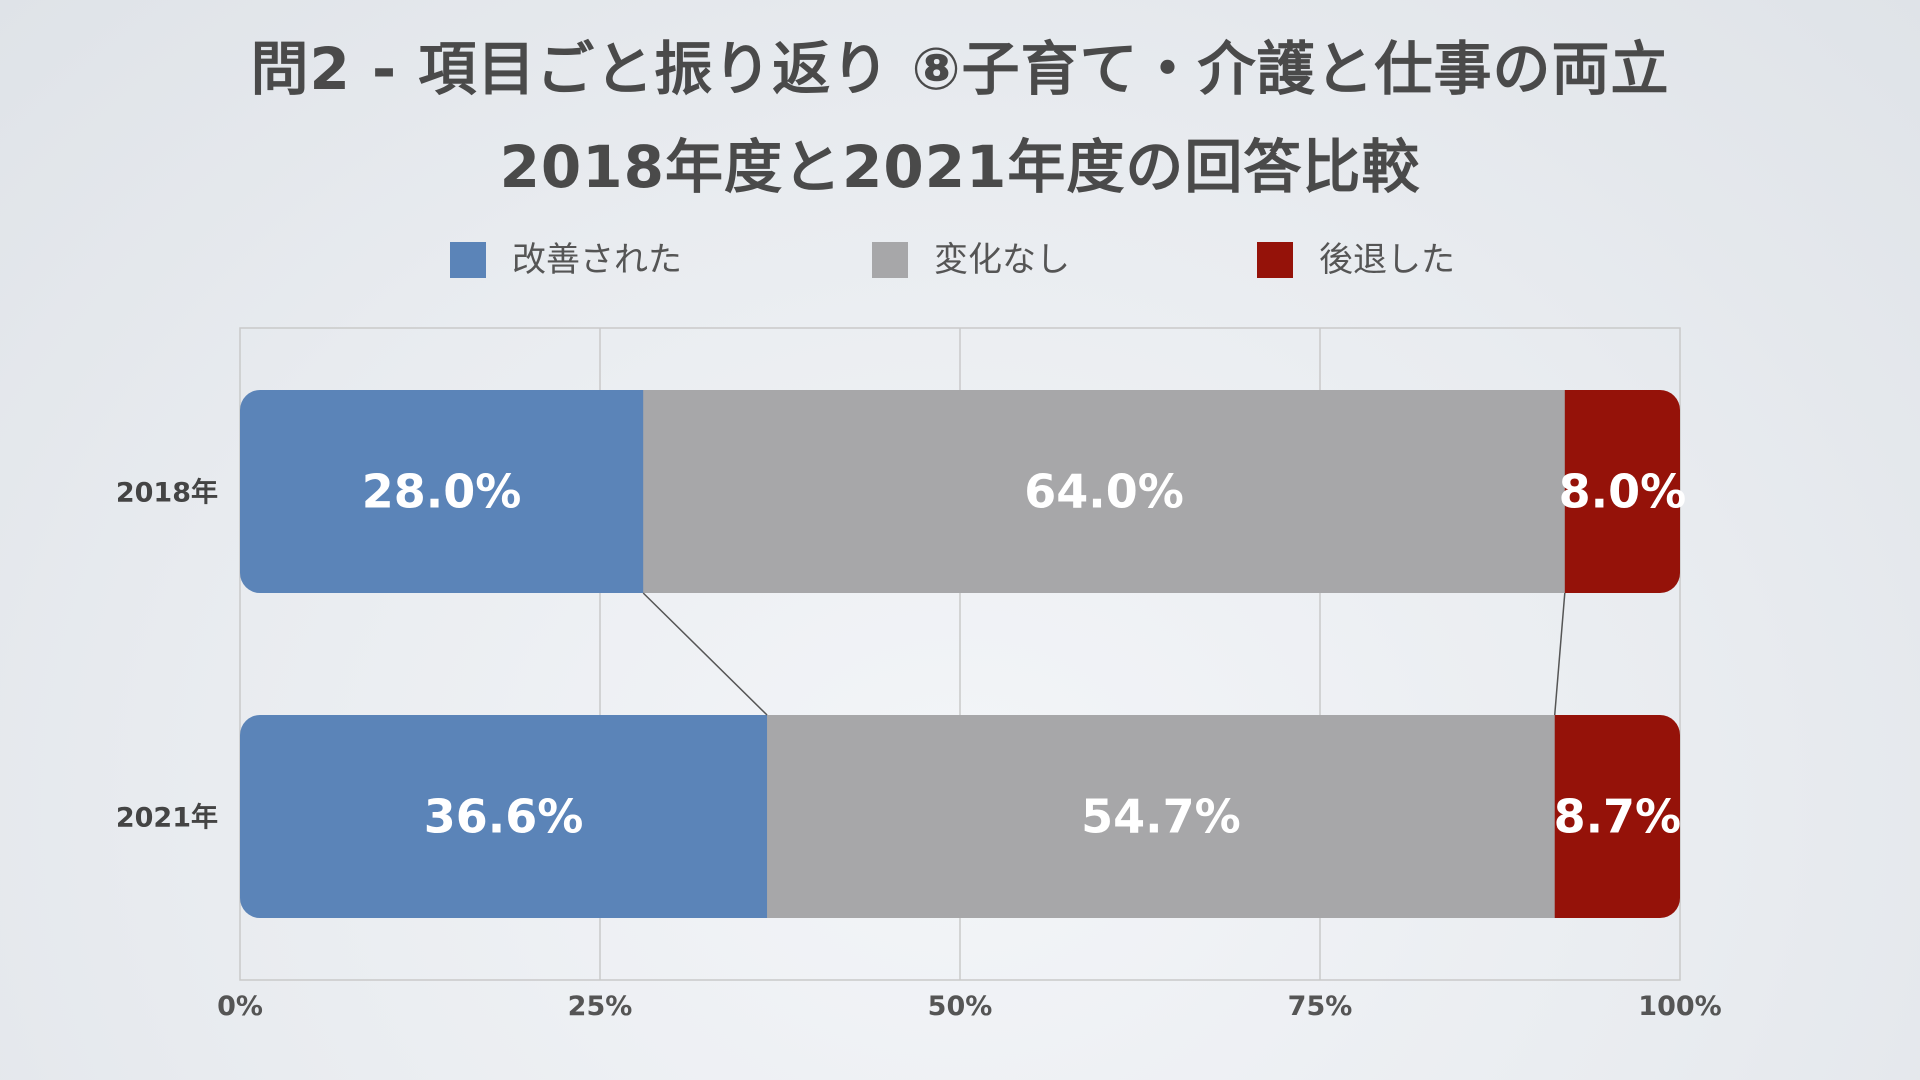  I want to click on x-tick-label: 75%, so click(1320, 1006).